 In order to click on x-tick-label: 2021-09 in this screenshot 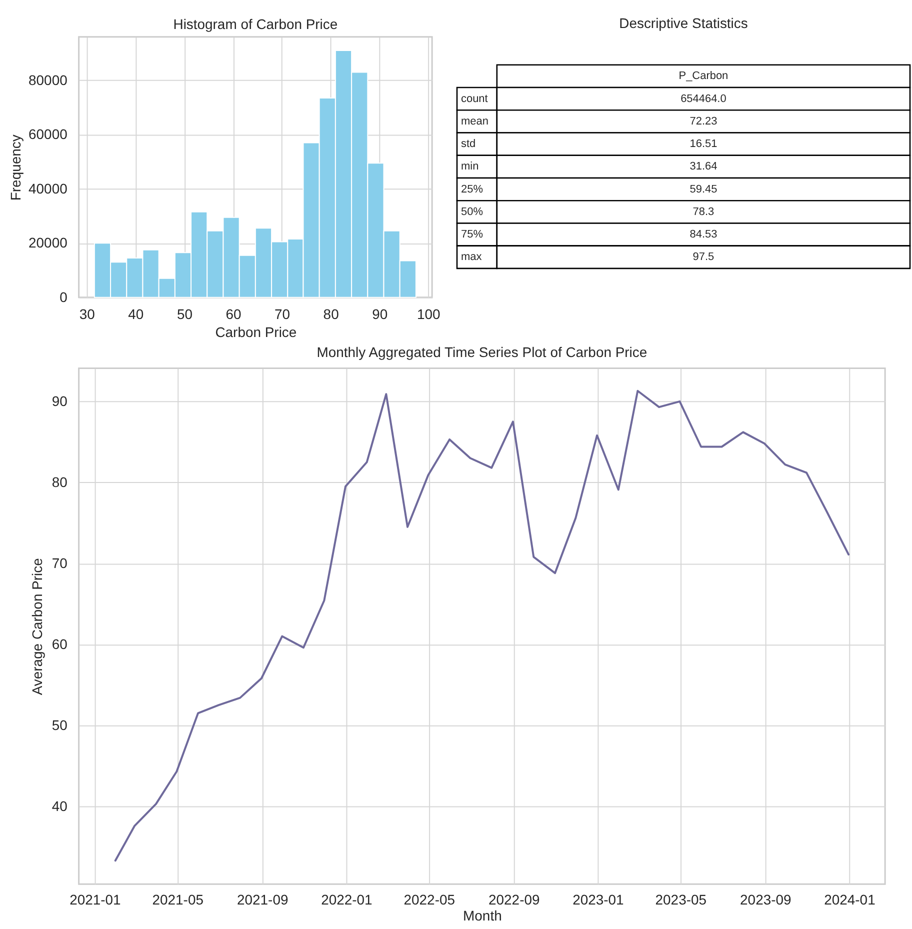, I will do `click(262, 900)`.